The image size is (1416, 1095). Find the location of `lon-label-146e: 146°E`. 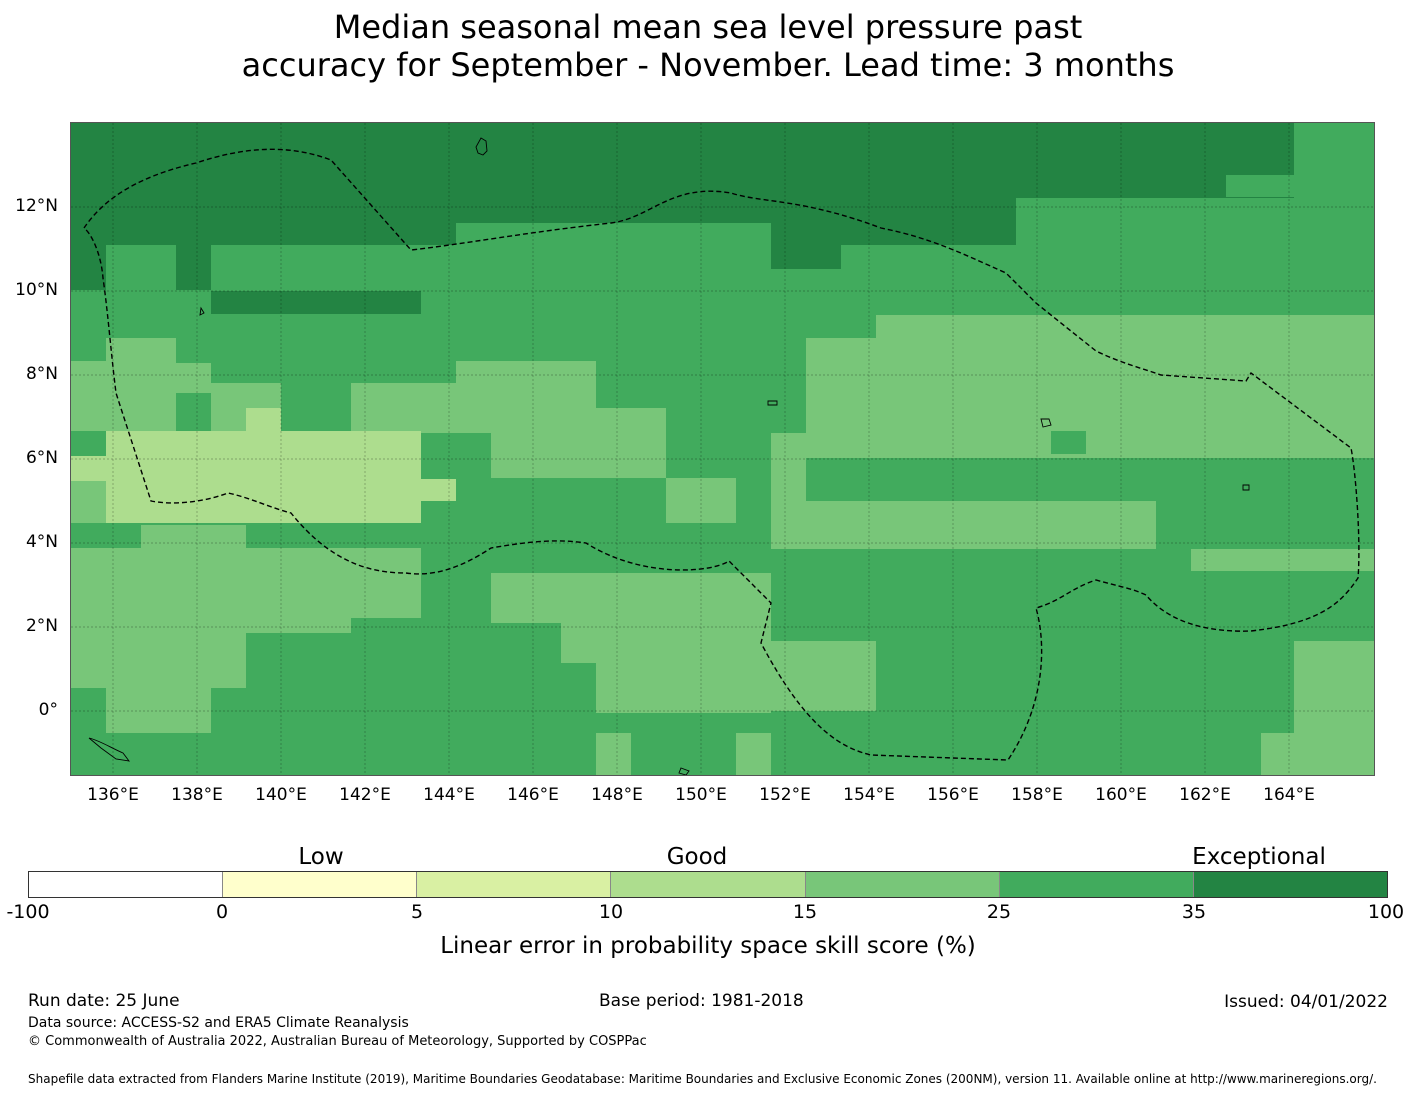

lon-label-146e: 146°E is located at coordinates (533, 795).